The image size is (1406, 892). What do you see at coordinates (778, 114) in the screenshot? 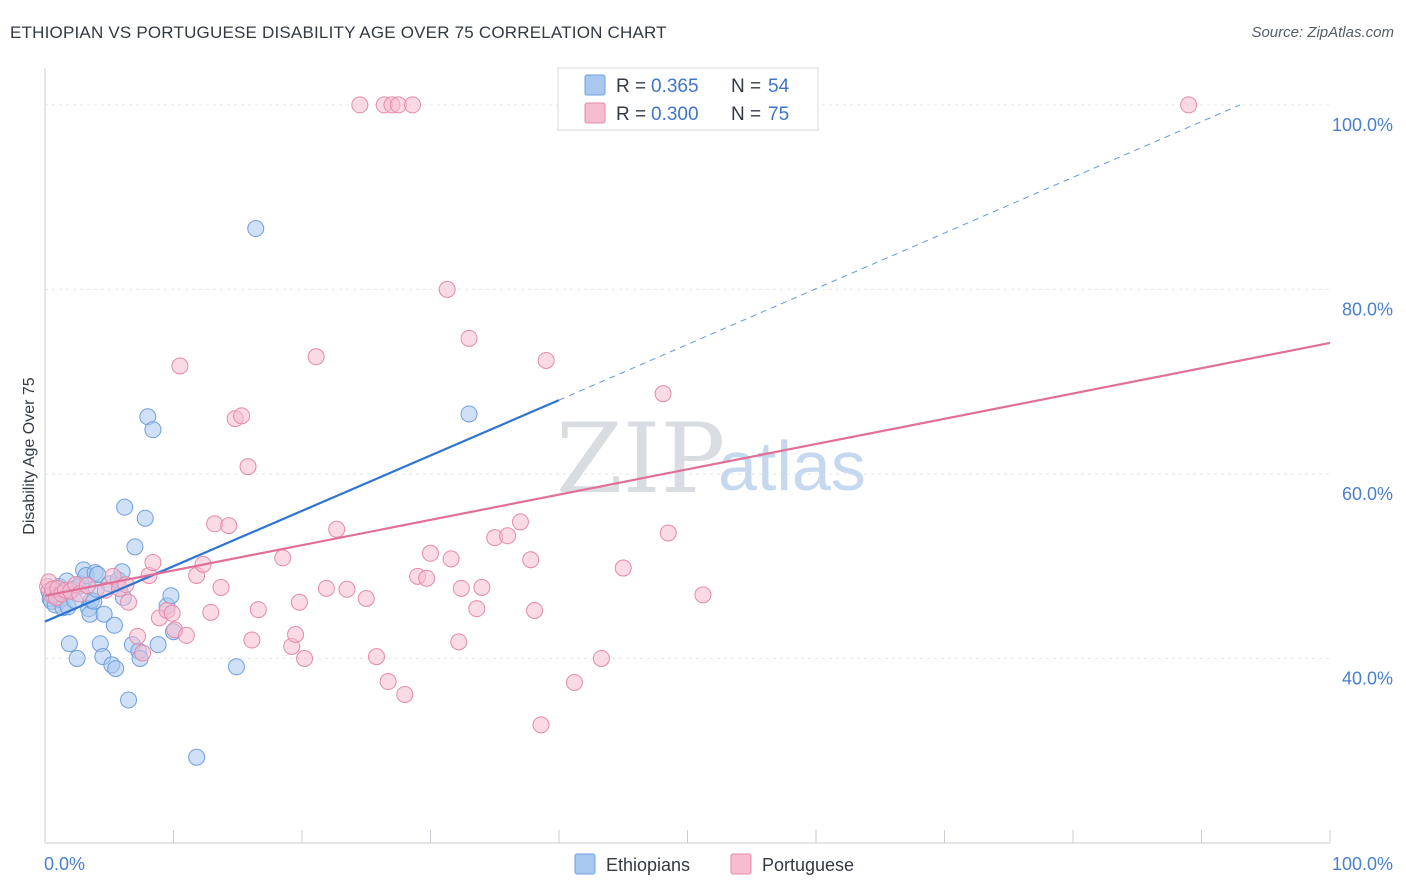
I see `legend-n-value-2: 75` at bounding box center [778, 114].